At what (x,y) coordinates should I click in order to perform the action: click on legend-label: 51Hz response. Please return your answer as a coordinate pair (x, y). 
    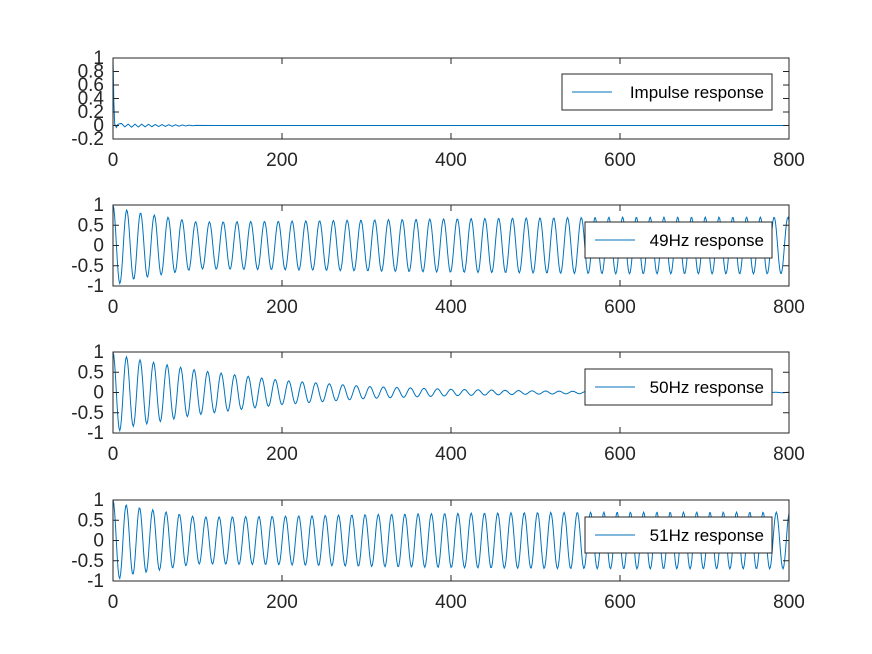
    Looking at the image, I should click on (707, 535).